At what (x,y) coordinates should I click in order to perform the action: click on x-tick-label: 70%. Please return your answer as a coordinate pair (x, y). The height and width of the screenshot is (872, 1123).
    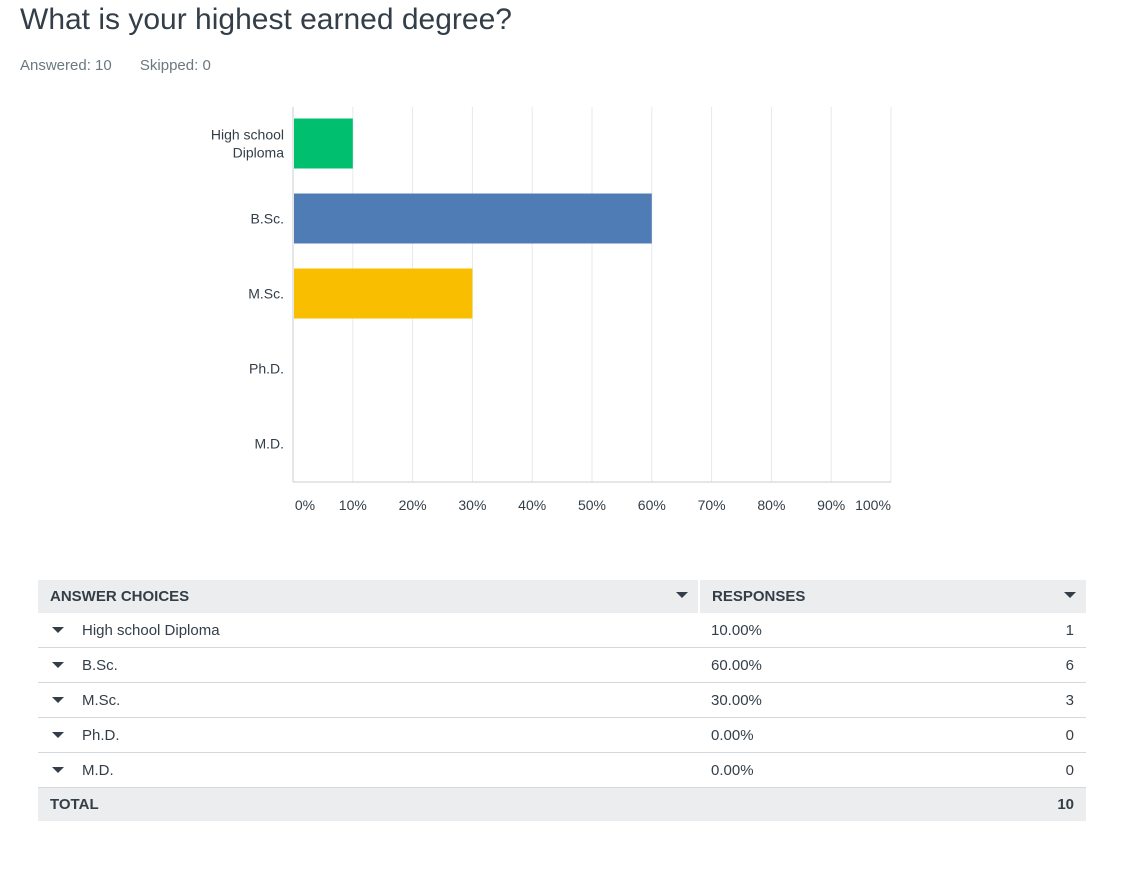
    Looking at the image, I should click on (712, 505).